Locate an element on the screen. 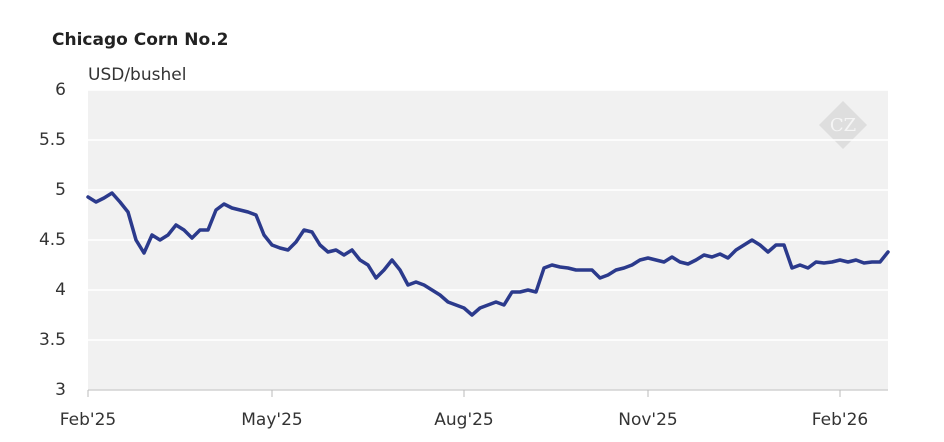 This screenshot has height=442, width=944. logo-text: CZ is located at coordinates (843, 125).